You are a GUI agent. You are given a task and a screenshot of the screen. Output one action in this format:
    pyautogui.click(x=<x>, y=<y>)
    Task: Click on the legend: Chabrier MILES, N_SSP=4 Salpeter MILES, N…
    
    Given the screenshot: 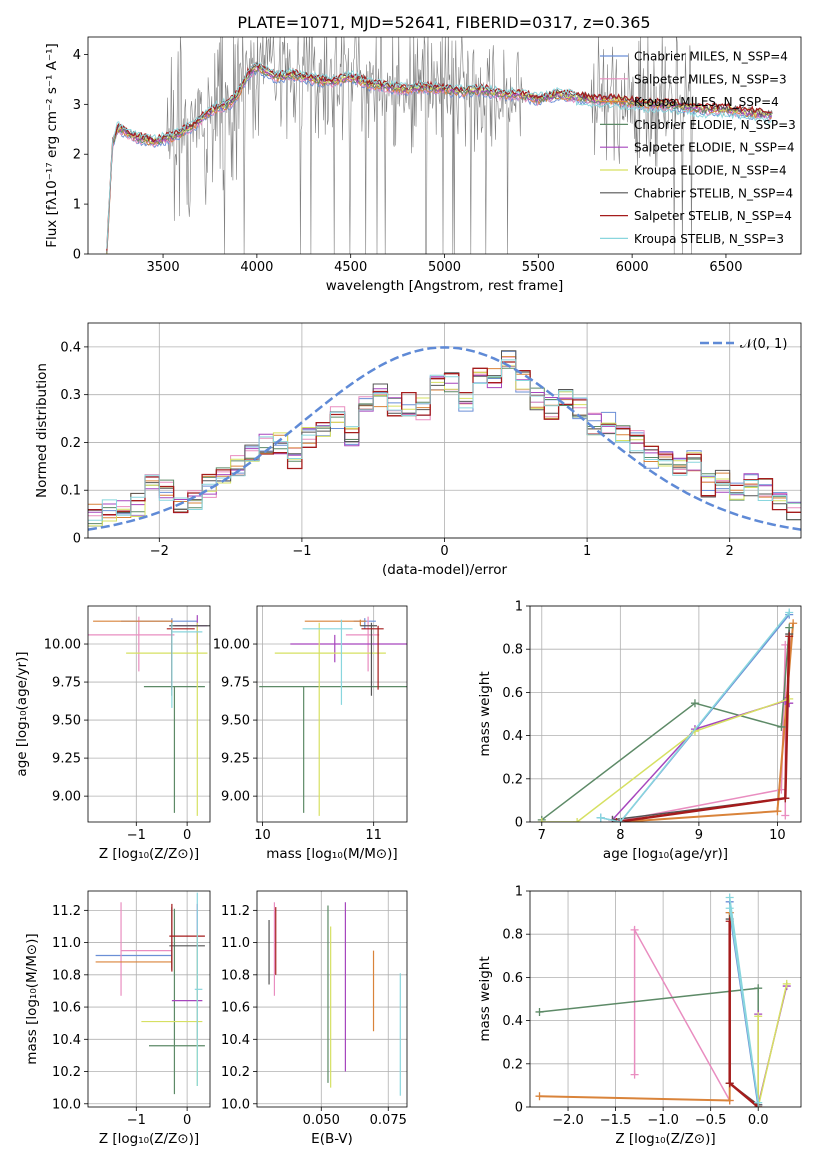 What is the action you would take?
    pyautogui.click(x=698, y=148)
    